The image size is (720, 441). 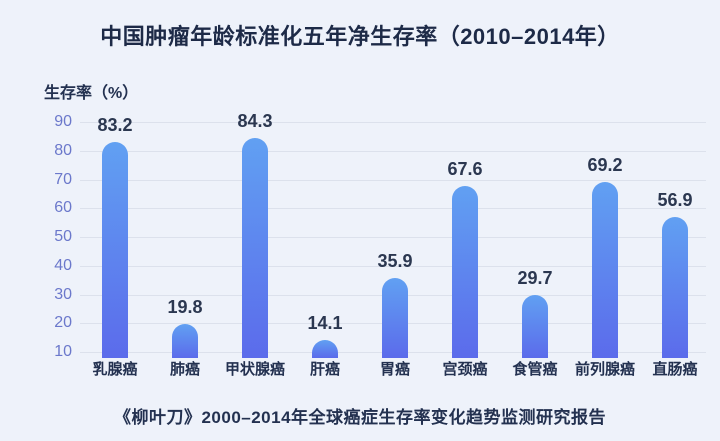 I want to click on x-category-label: 肺癌, so click(x=184, y=369).